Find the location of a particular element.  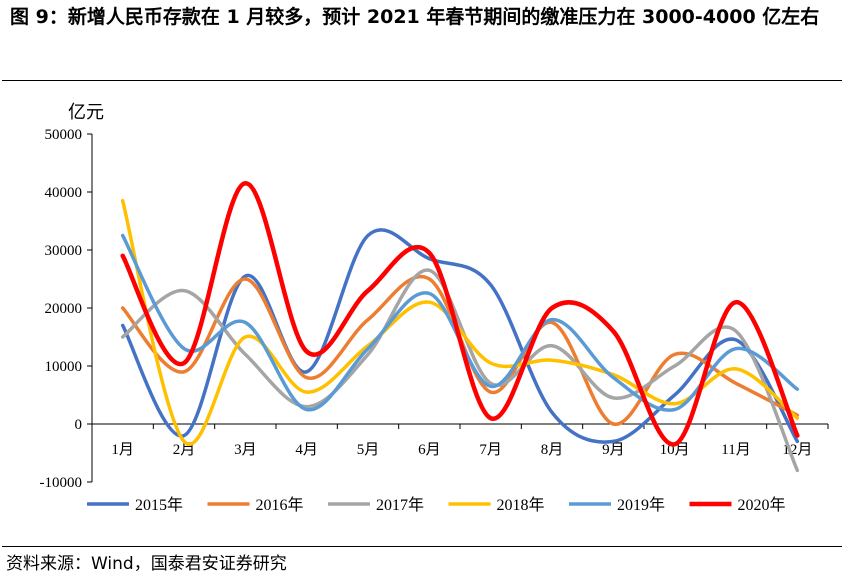

y-tick-label: 30000 is located at coordinates (64, 251).